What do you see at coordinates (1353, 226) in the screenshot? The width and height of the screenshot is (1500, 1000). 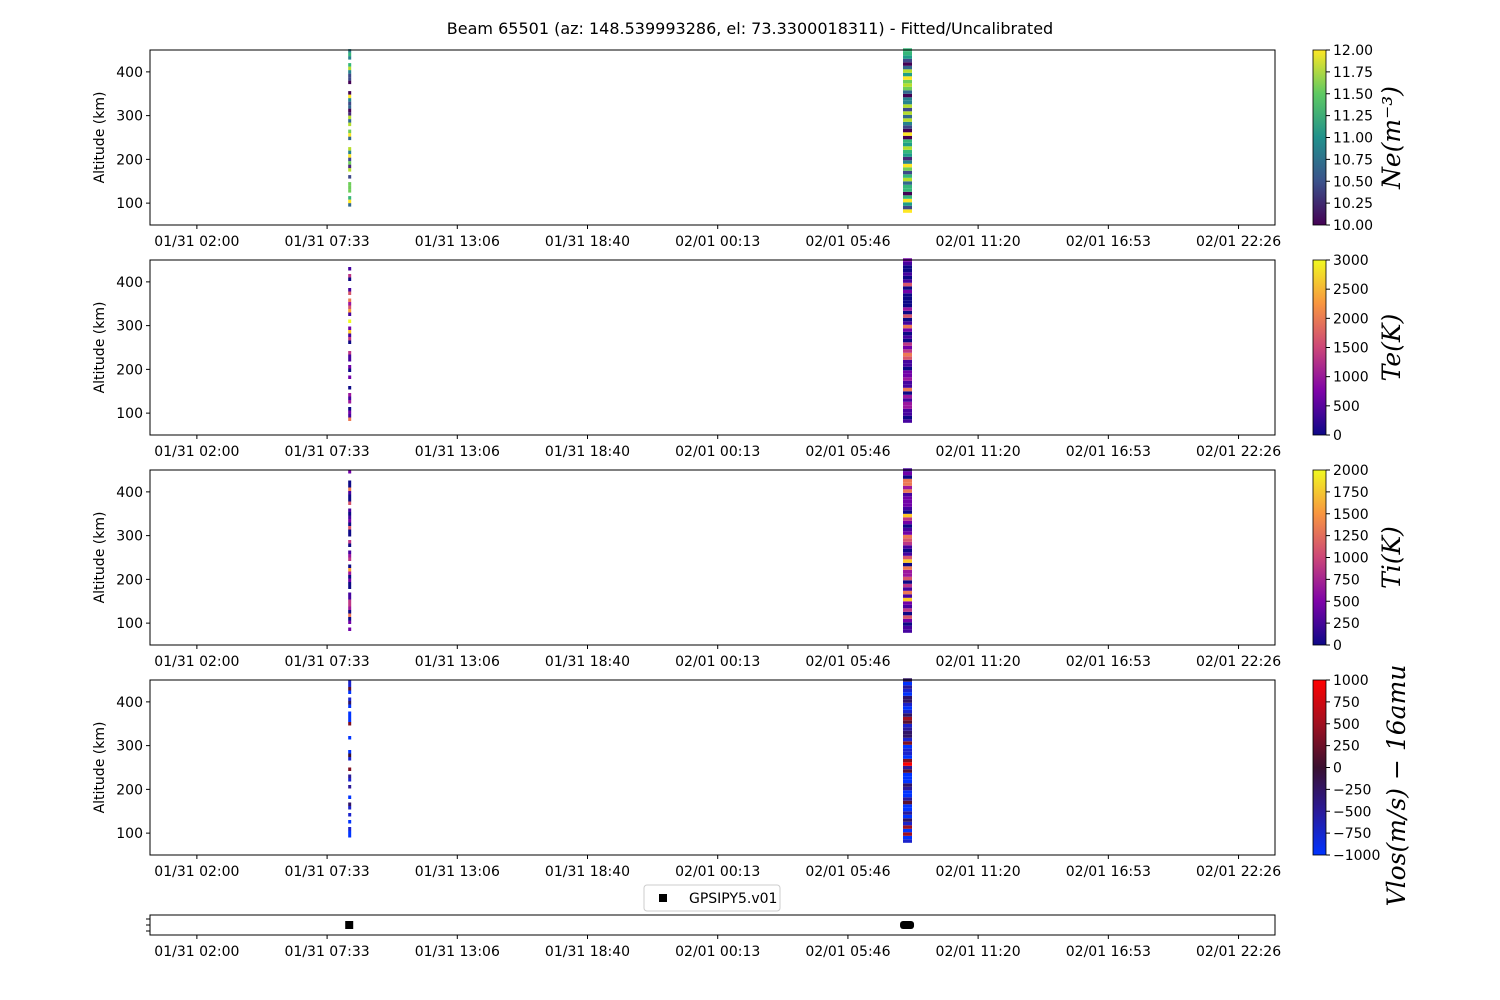 I see `colorbar-tick-label: 10.00` at bounding box center [1353, 226].